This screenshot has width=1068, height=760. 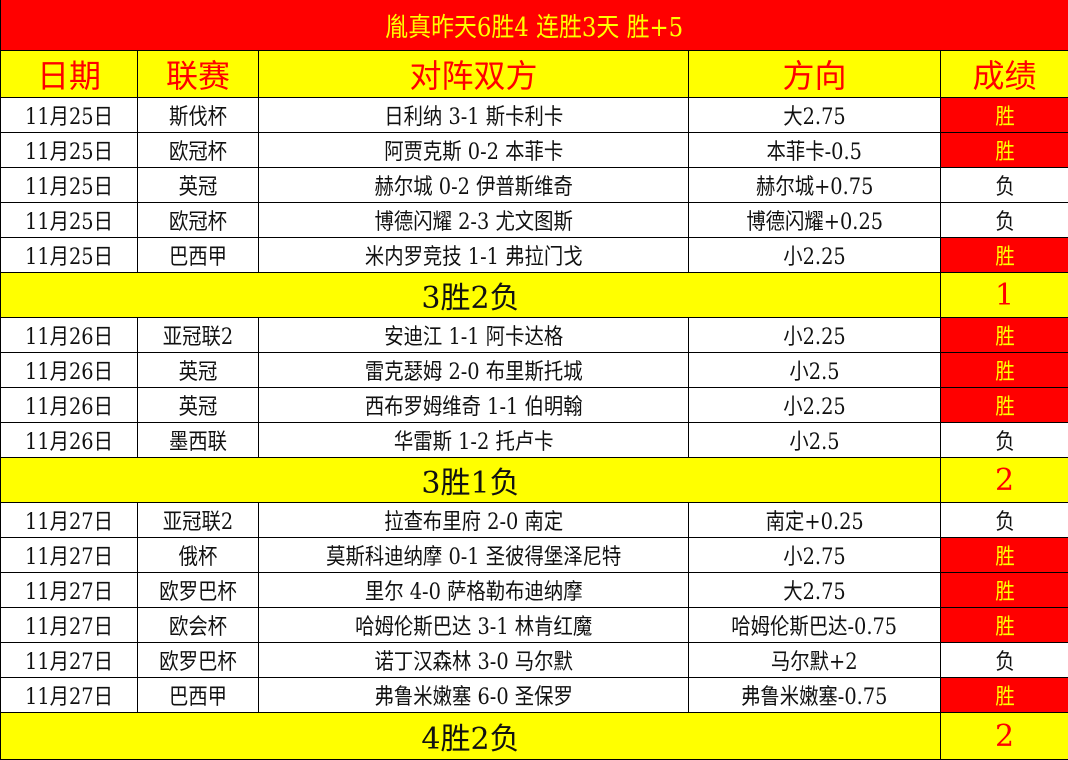 What do you see at coordinates (474, 150) in the screenshot?
I see `cell-match: 阿贾克斯 0-2 本菲卡` at bounding box center [474, 150].